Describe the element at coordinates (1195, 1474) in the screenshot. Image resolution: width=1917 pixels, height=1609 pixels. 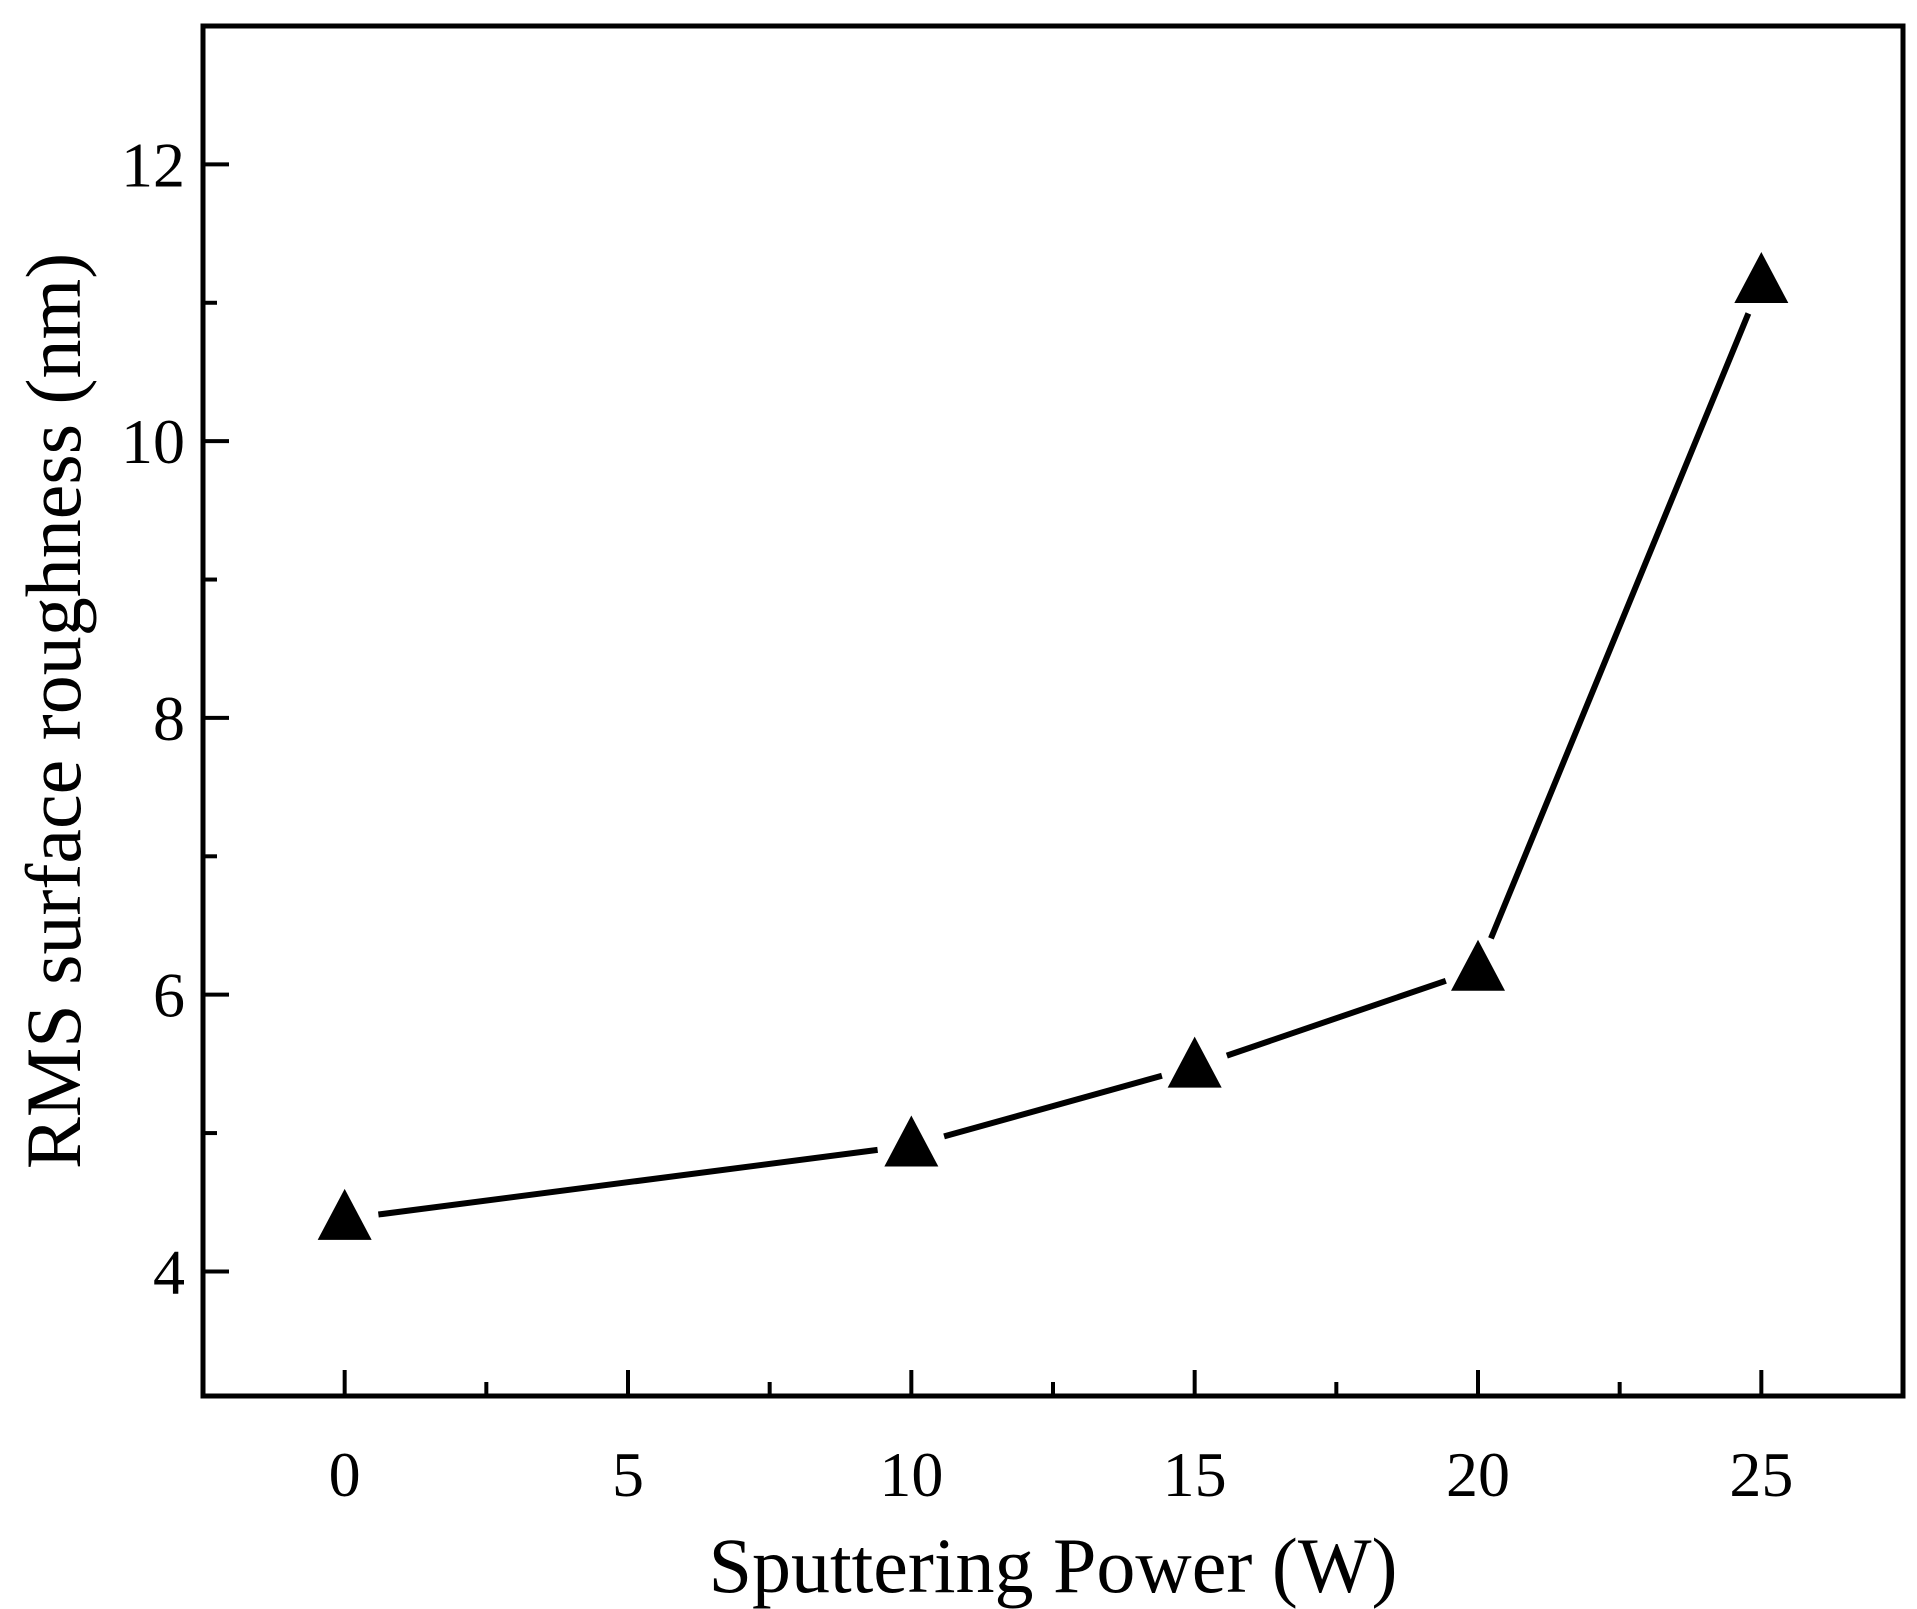
I see `x-tick-label: 15` at that location.